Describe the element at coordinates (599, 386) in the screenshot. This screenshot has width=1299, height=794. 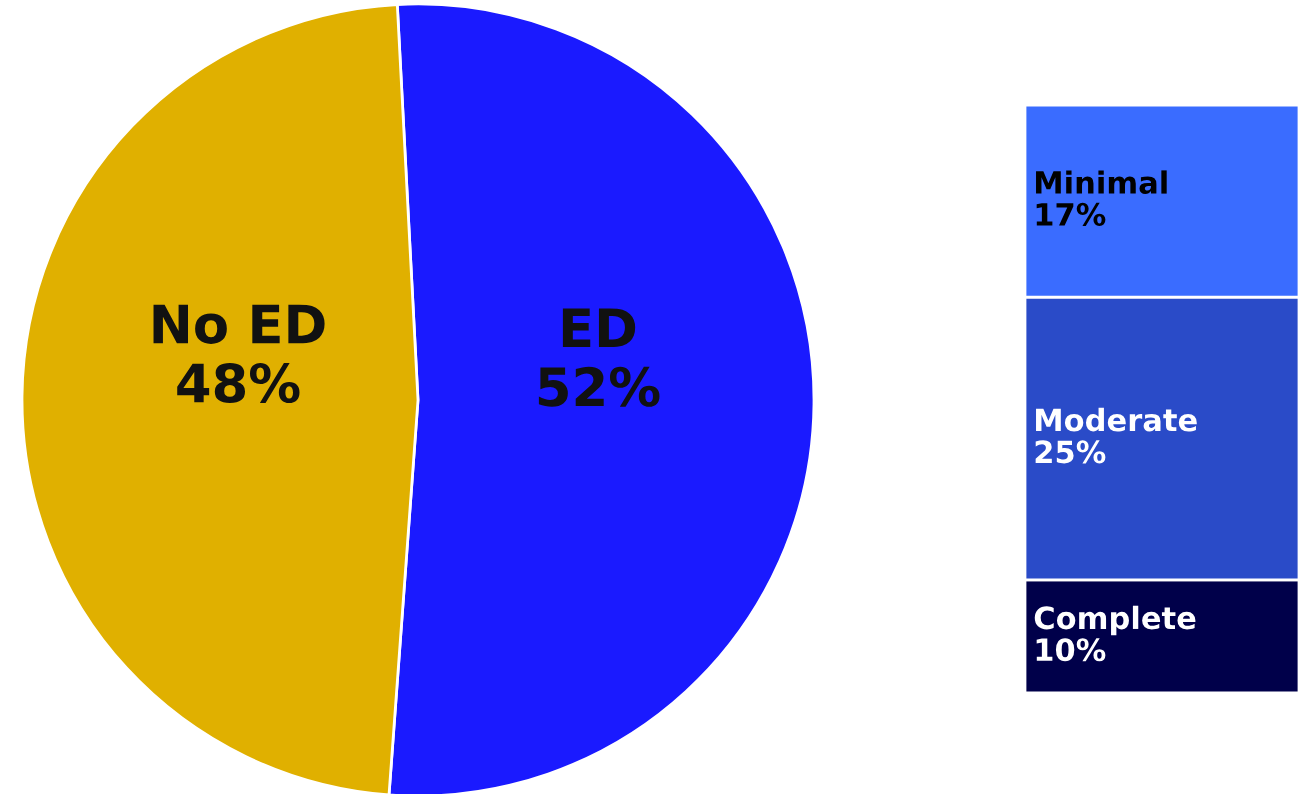
I see `data-label: 52%` at that location.